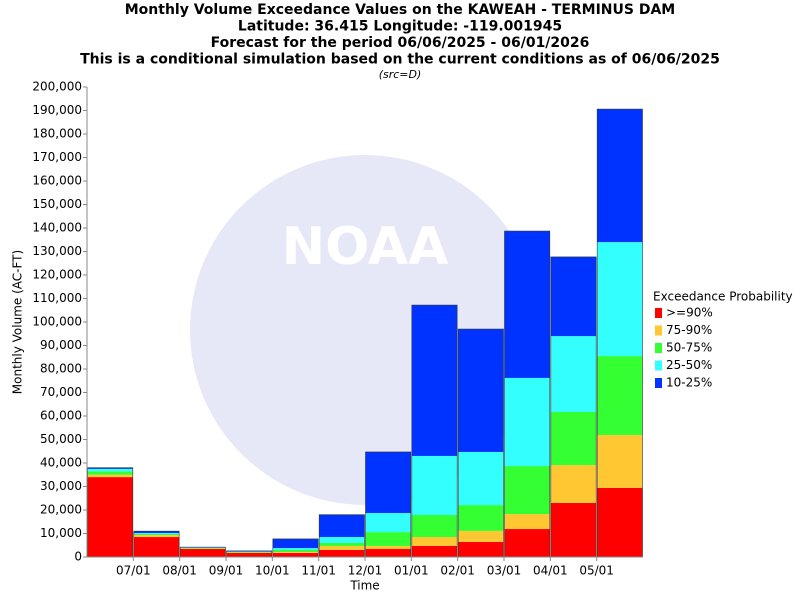  Describe the element at coordinates (179, 571) in the screenshot. I see `x-tick-label: 08/01` at that location.